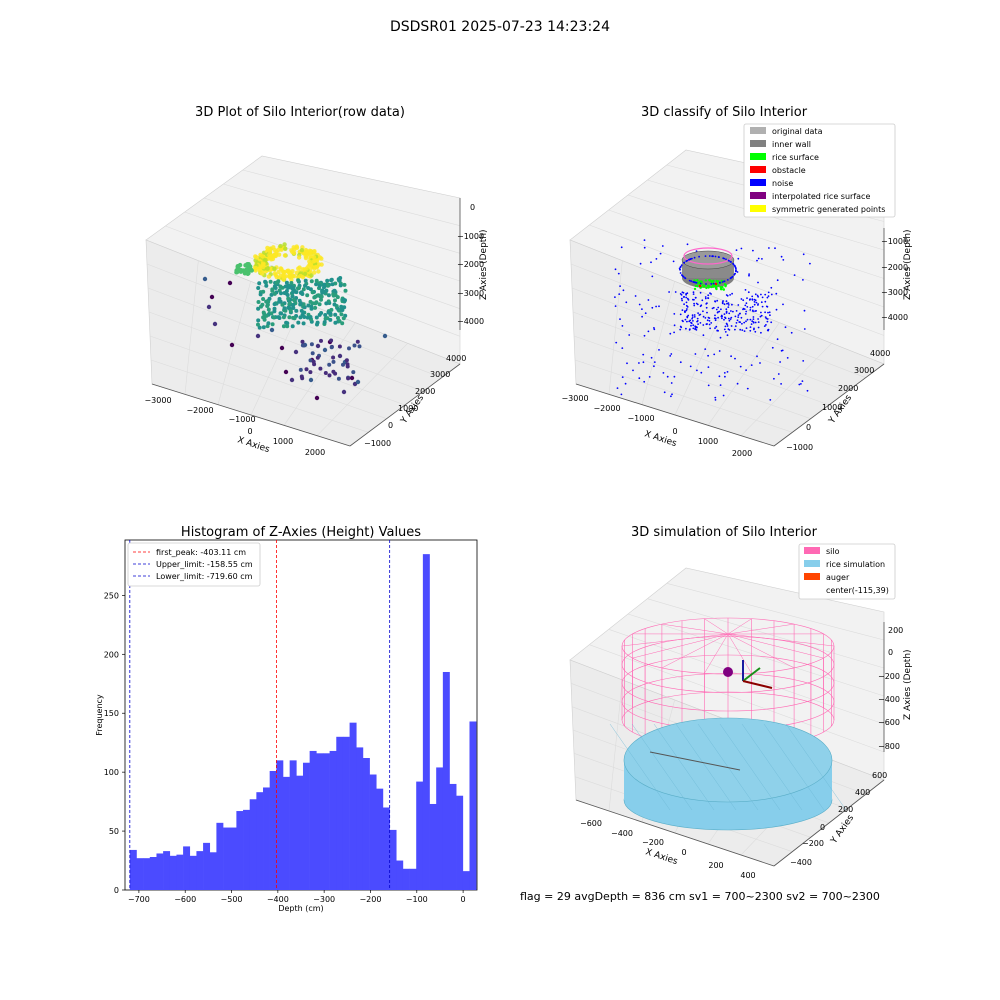 This screenshot has width=1000, height=1000. What do you see at coordinates (283, 441) in the screenshot?
I see `raw-xtick: 1000` at bounding box center [283, 441].